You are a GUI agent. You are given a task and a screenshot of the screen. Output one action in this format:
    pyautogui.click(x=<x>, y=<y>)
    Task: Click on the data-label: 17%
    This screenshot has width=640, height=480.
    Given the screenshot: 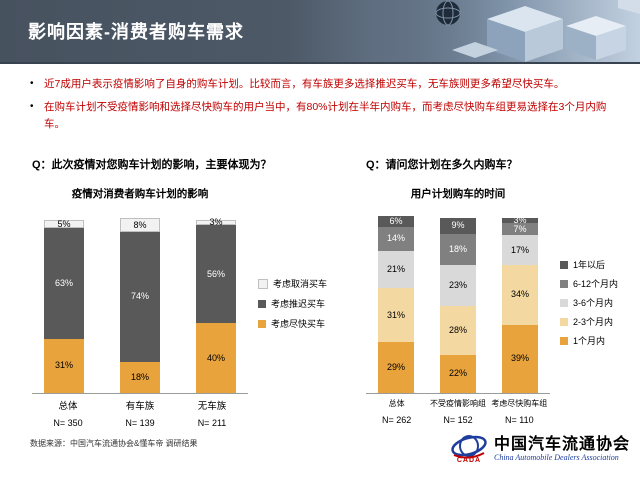 What is the action you would take?
    pyautogui.click(x=519, y=249)
    